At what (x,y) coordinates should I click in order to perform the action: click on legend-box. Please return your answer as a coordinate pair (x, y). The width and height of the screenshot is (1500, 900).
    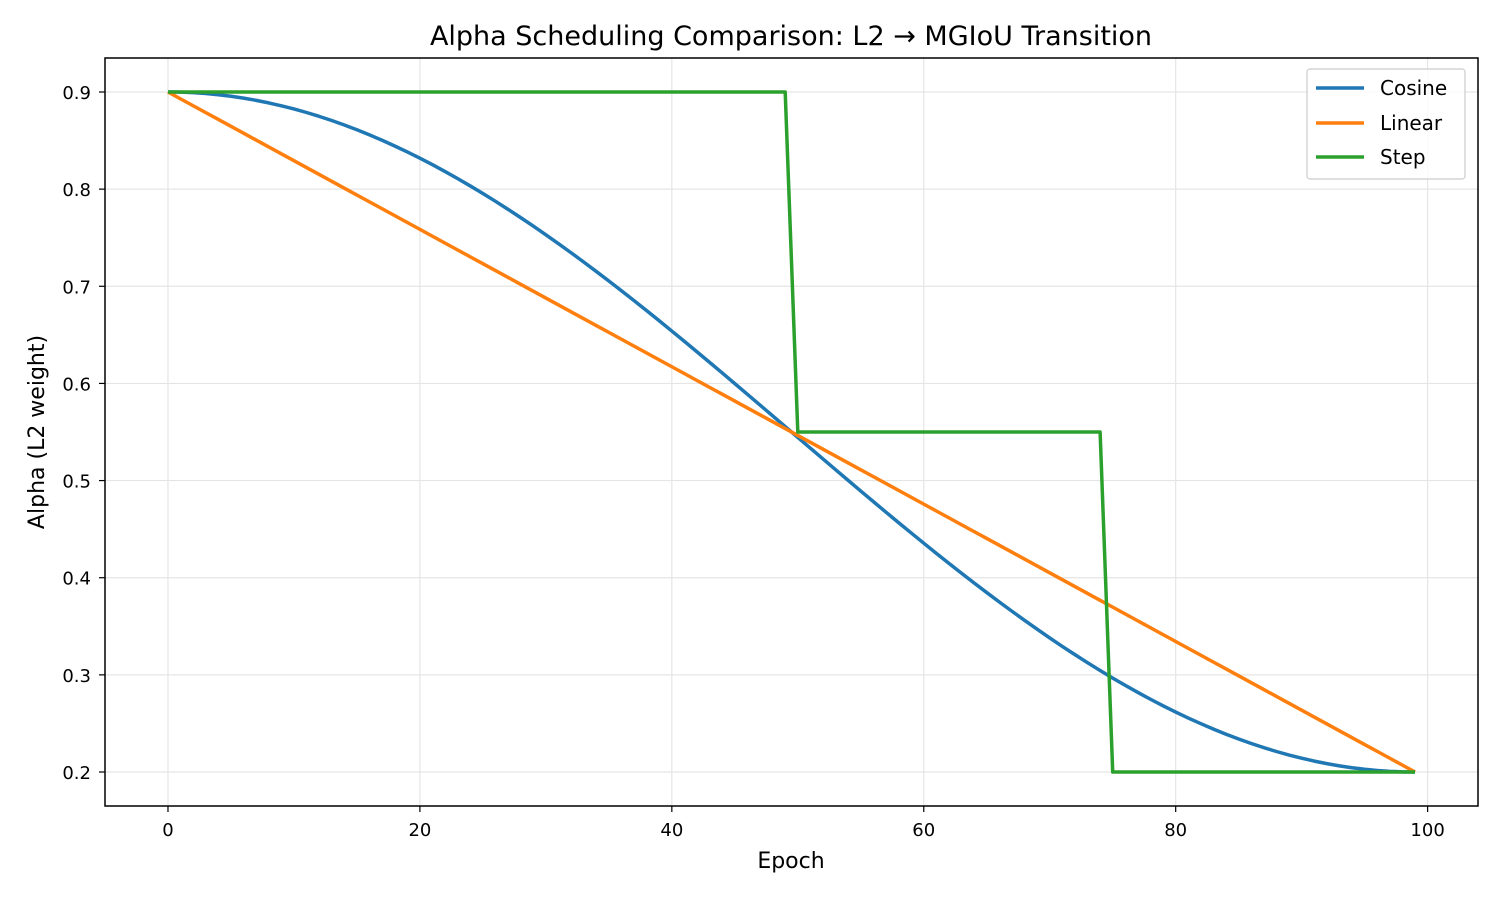
    Looking at the image, I should click on (1386, 124).